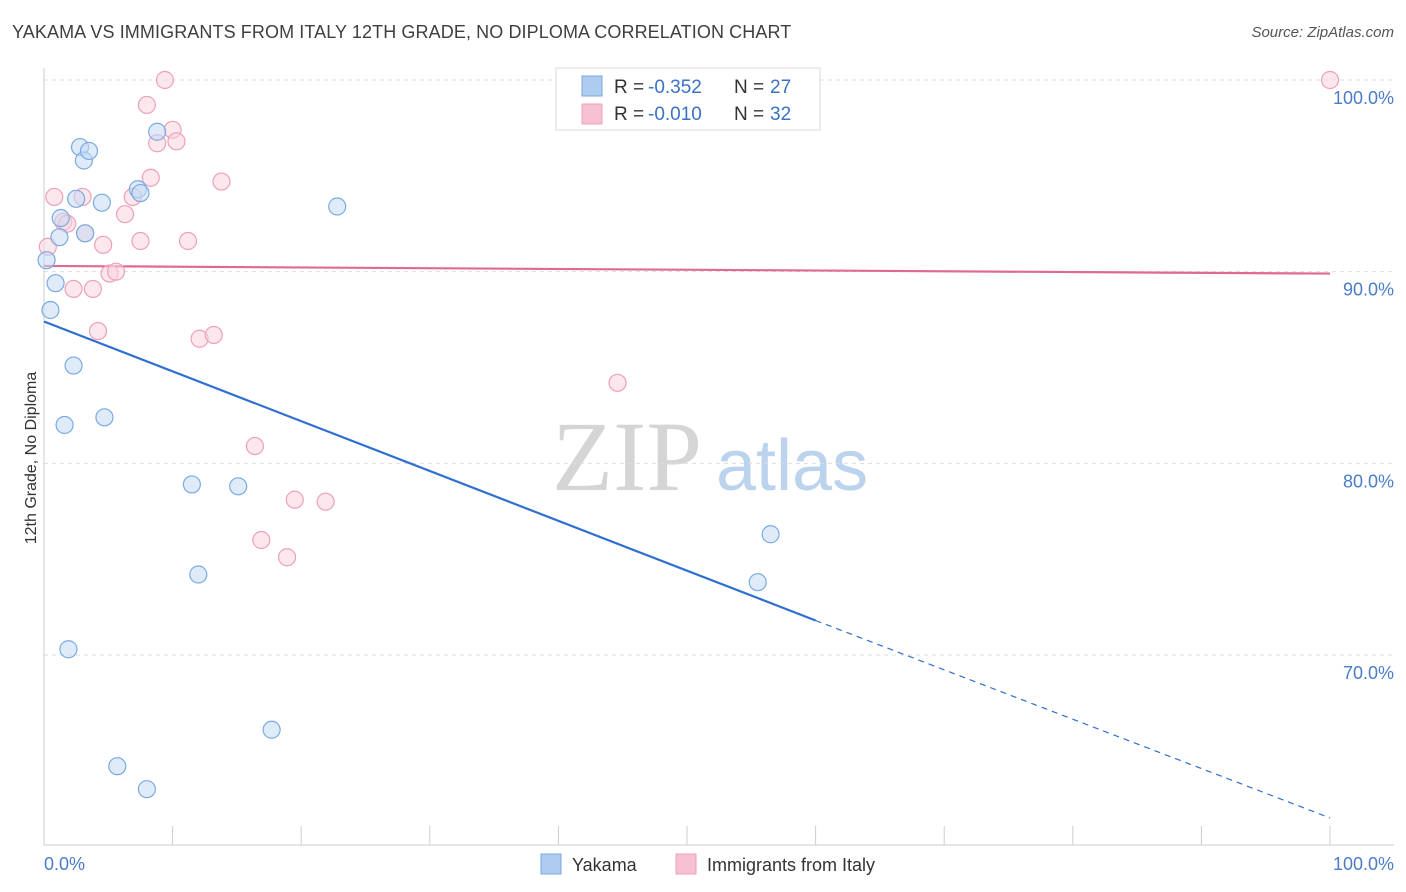 Image resolution: width=1406 pixels, height=892 pixels. What do you see at coordinates (629, 114) in the screenshot?
I see `legend-r-label-2: R =` at bounding box center [629, 114].